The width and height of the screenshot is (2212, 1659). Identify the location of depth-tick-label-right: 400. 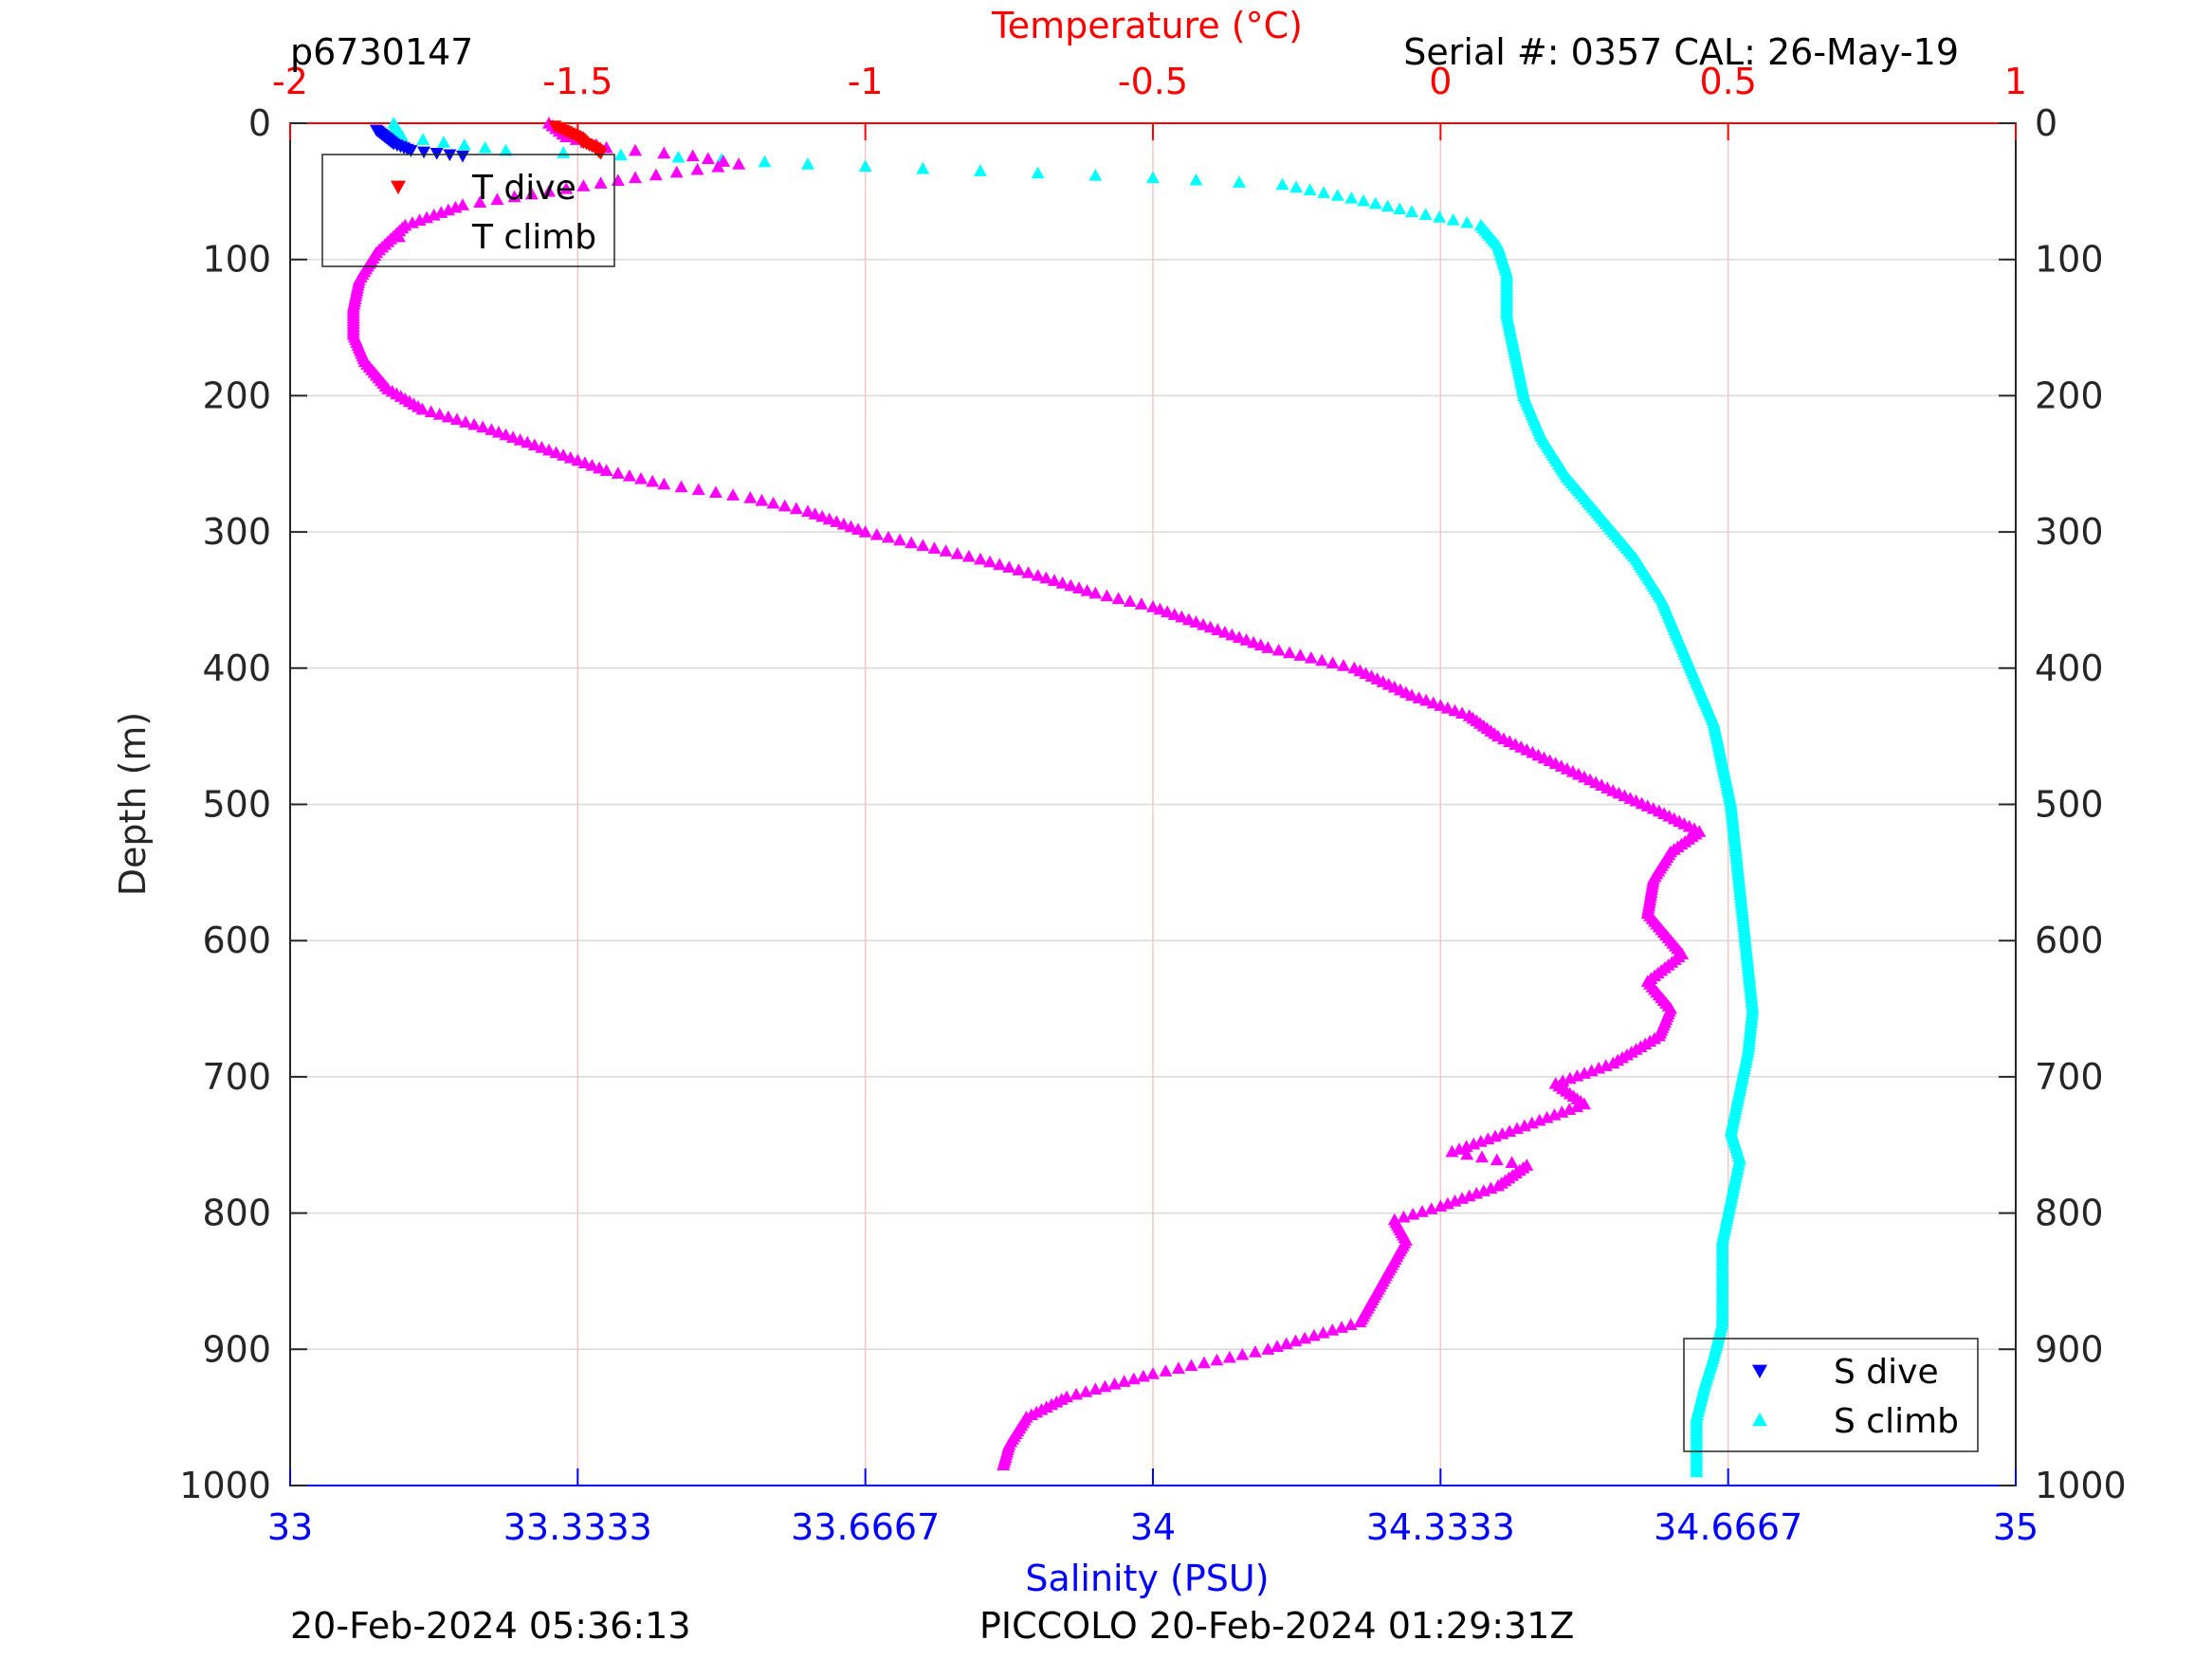
(2069, 668).